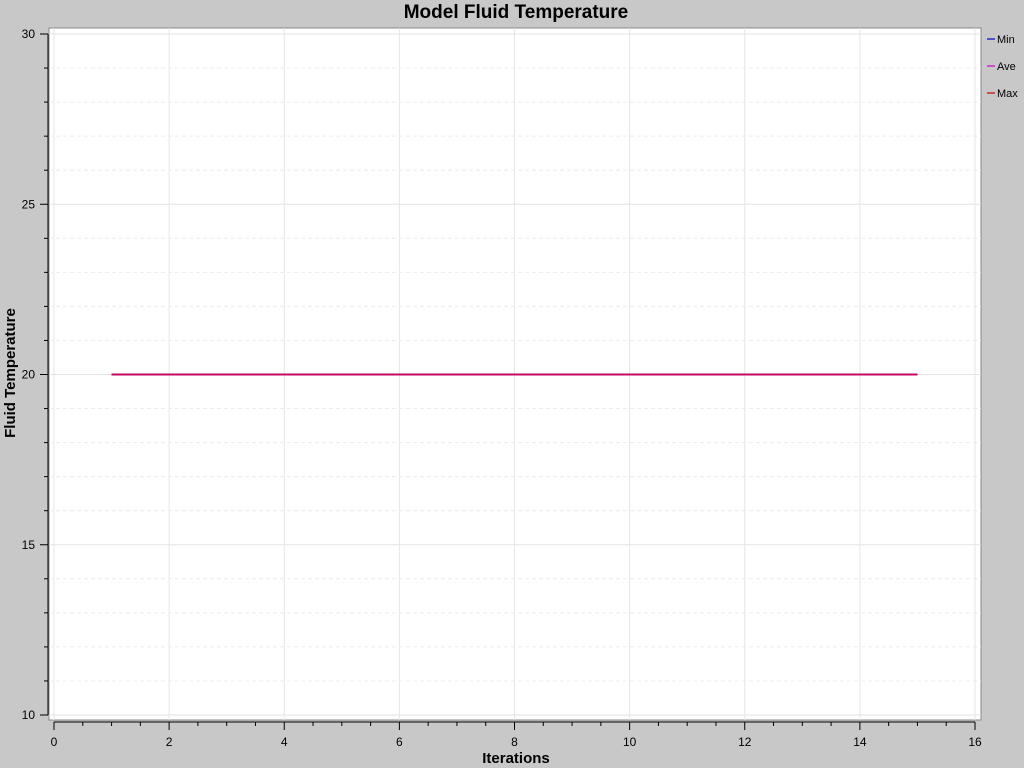 The height and width of the screenshot is (768, 1024). Describe the element at coordinates (860, 742) in the screenshot. I see `x-tick-label: 14` at that location.